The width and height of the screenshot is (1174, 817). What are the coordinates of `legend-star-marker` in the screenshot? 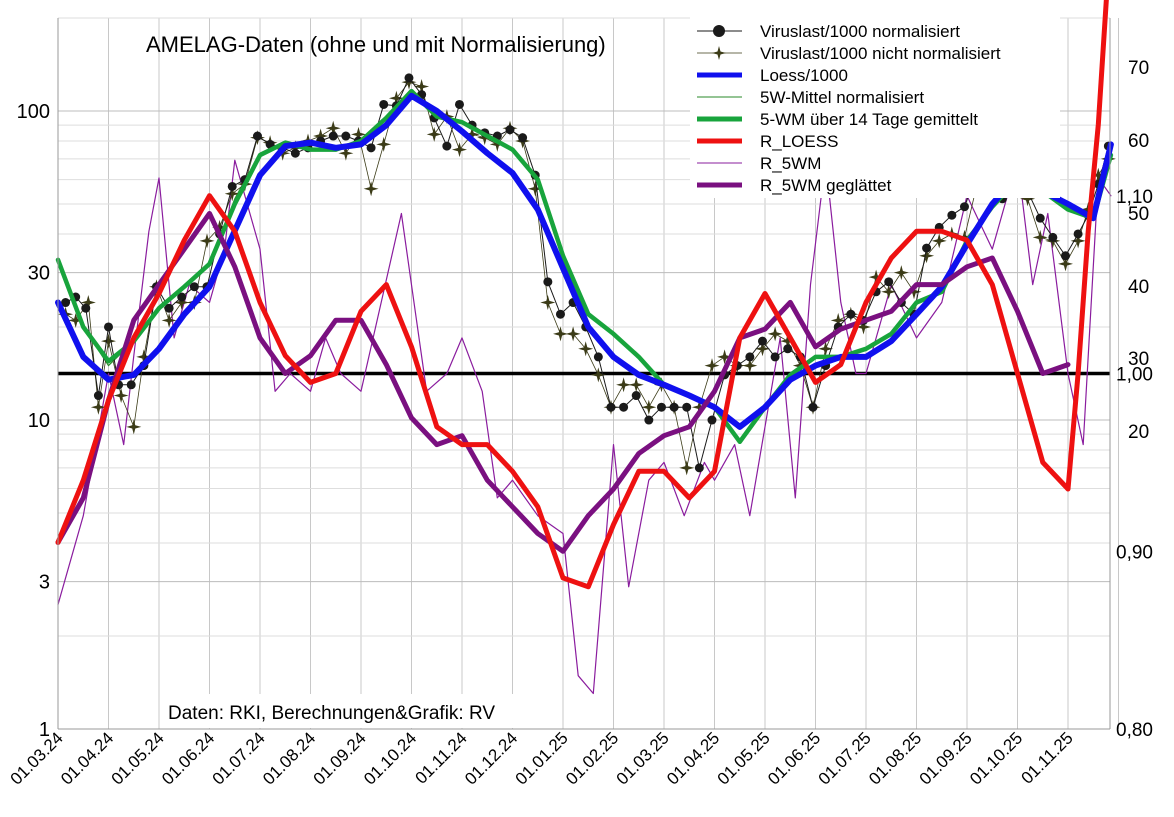 It's located at (719, 53).